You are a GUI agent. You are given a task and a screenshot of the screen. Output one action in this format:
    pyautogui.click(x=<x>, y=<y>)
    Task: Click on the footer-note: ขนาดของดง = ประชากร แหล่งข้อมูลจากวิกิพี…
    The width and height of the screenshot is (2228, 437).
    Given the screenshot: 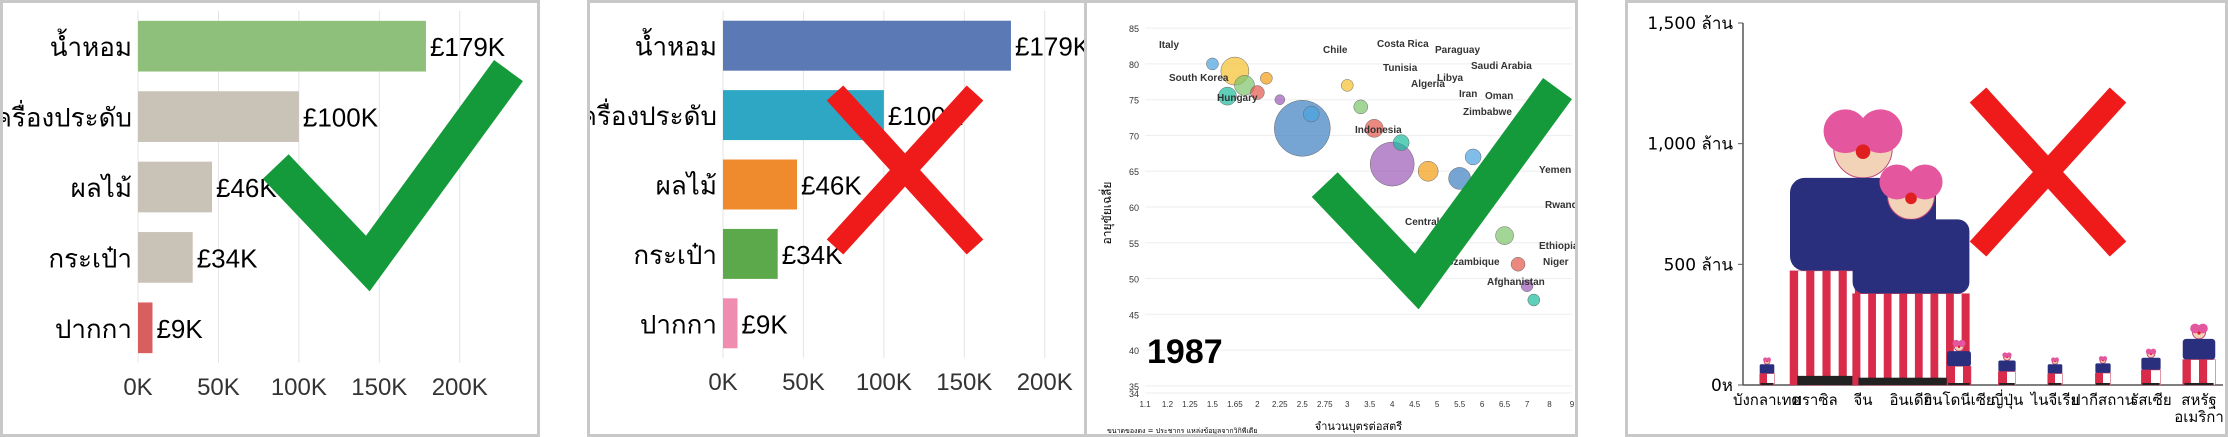 What is the action you would take?
    pyautogui.click(x=1182, y=431)
    